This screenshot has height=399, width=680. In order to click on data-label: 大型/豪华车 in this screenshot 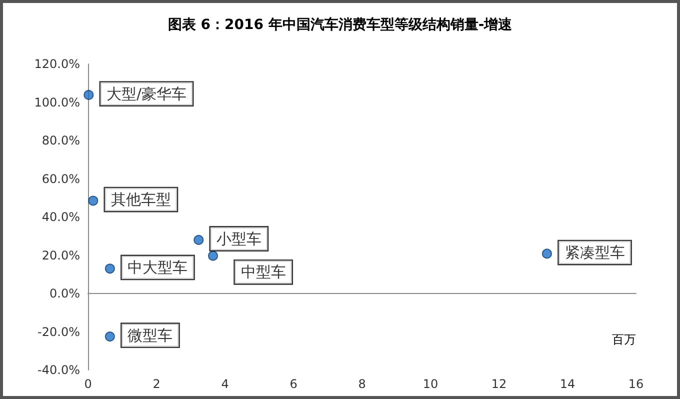, I will do `click(146, 93)`.